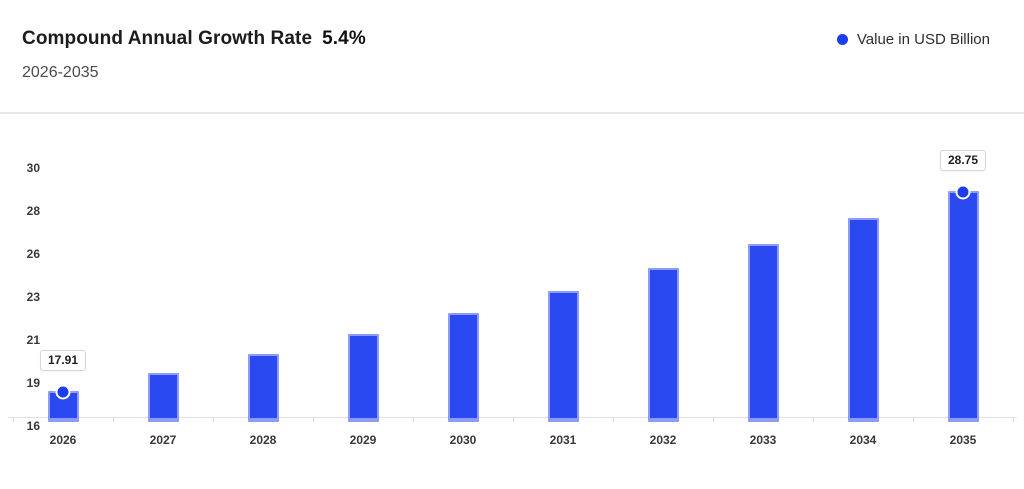 This screenshot has width=1024, height=489. What do you see at coordinates (963, 306) in the screenshot?
I see `bar-2035` at bounding box center [963, 306].